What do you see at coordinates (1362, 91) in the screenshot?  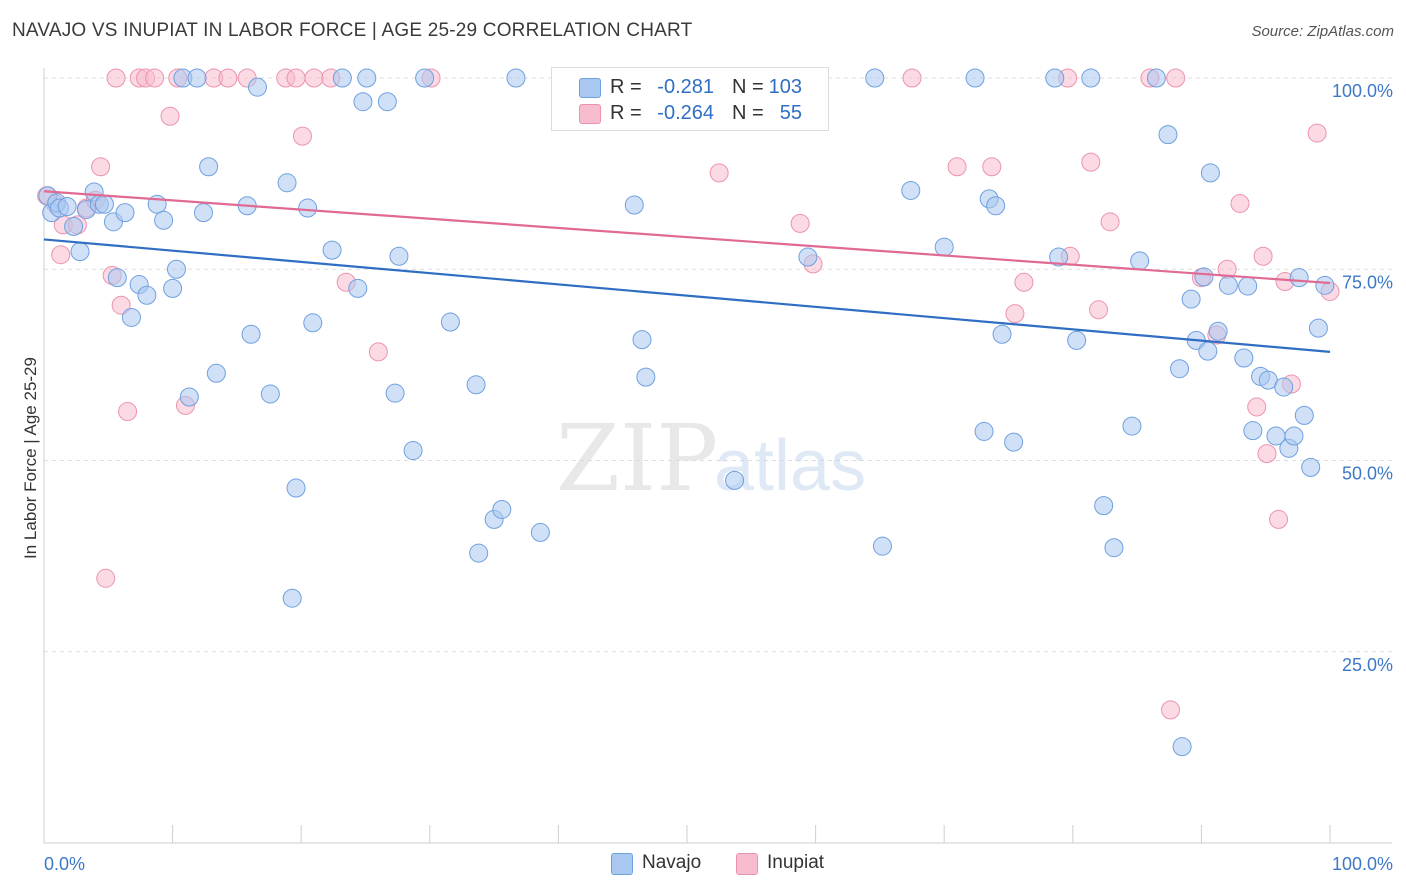 I see `y-tick-label: 100.0%` at bounding box center [1362, 91].